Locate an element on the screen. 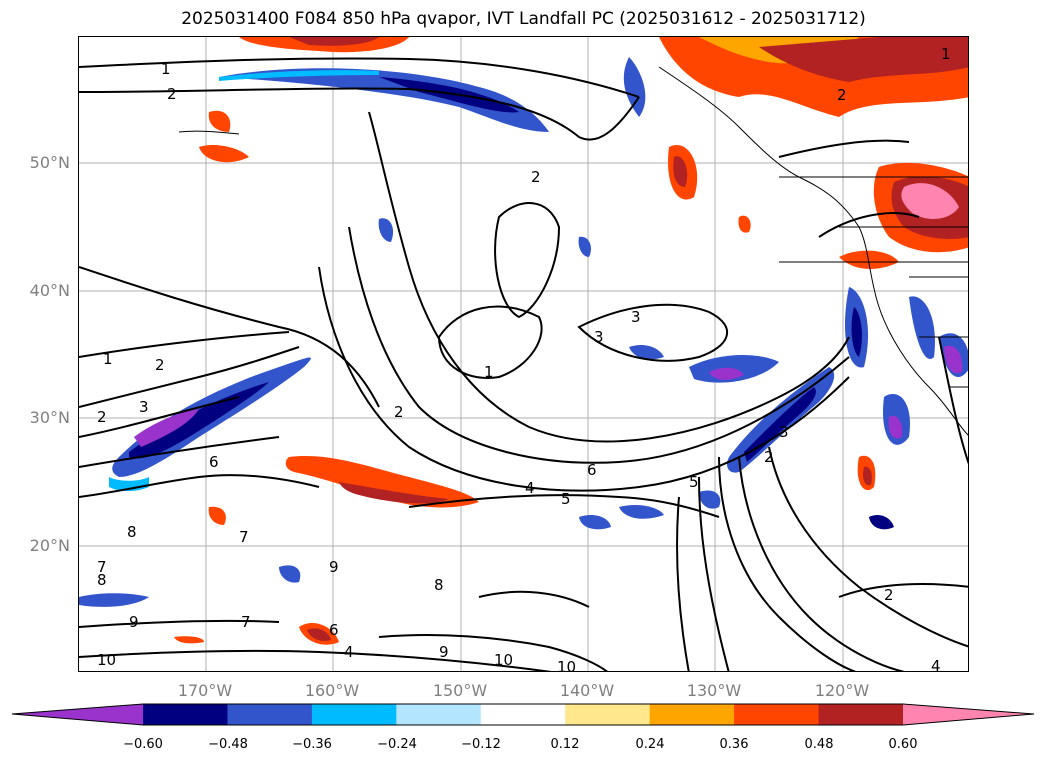 This screenshot has width=1047, height=765. colorbar-tick: −0.12 is located at coordinates (481, 744).